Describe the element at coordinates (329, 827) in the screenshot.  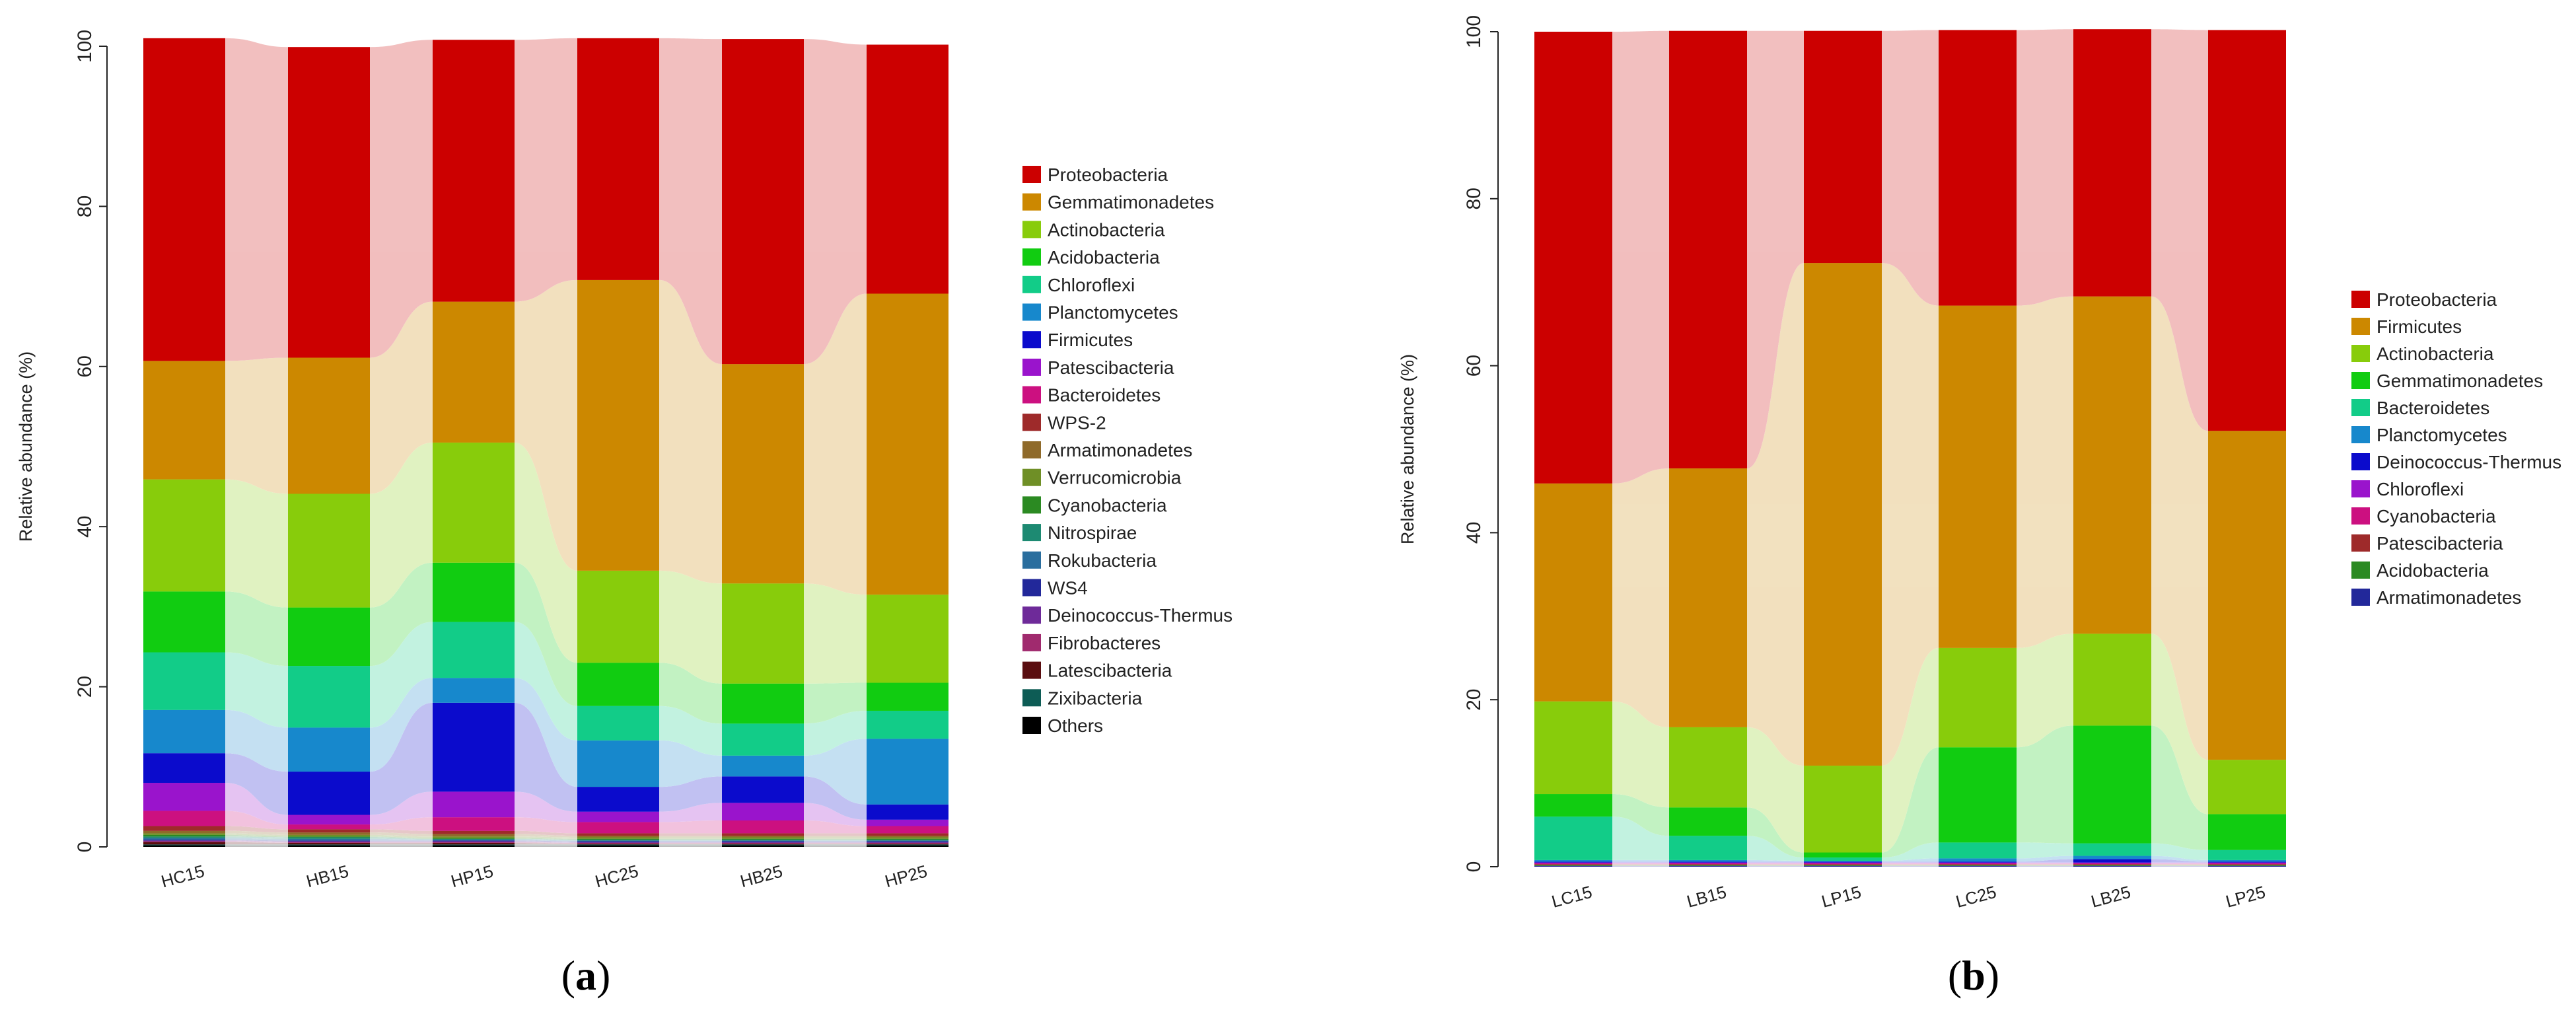
I see `bar-segment-hb15-bacteroidetes` at that location.